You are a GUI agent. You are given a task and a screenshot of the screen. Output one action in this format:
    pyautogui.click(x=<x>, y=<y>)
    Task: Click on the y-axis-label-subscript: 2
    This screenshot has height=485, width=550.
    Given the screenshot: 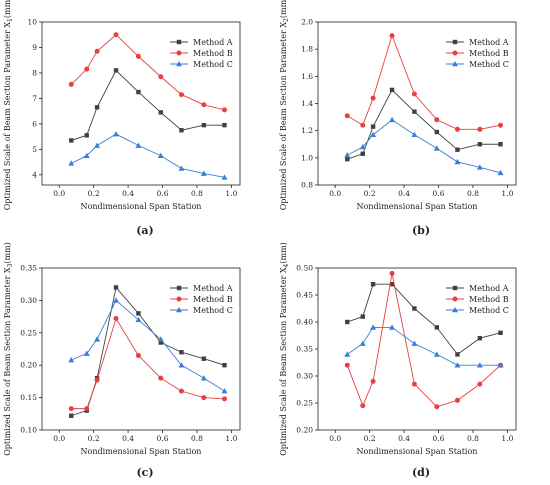 What is the action you would take?
    pyautogui.click(x=286, y=20)
    